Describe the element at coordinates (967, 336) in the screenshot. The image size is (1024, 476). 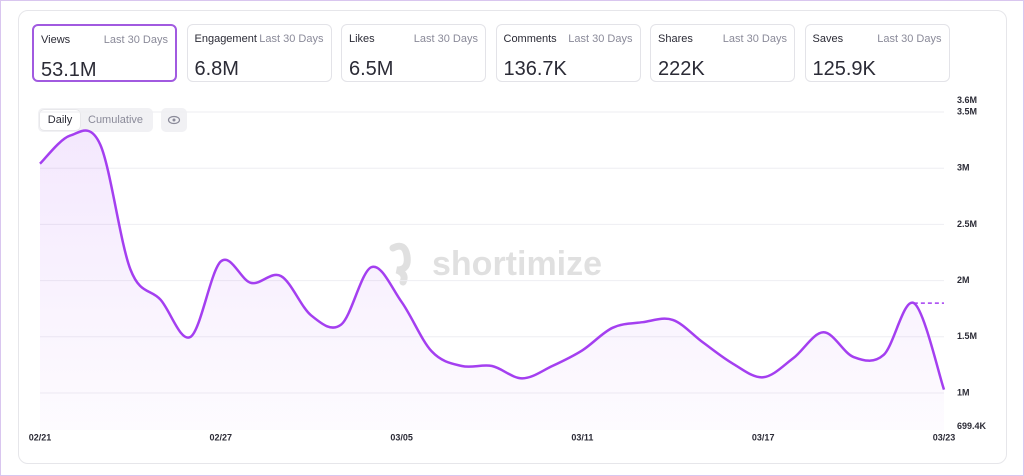
I see `y-tick-label: 1.5M` at that location.